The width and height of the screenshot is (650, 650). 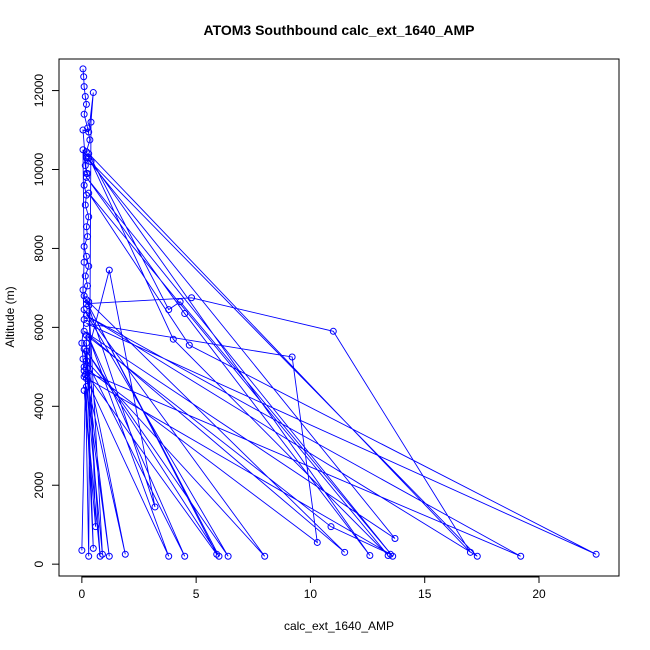 What do you see at coordinates (39, 91) in the screenshot?
I see `y-tick-label: 12000` at bounding box center [39, 91].